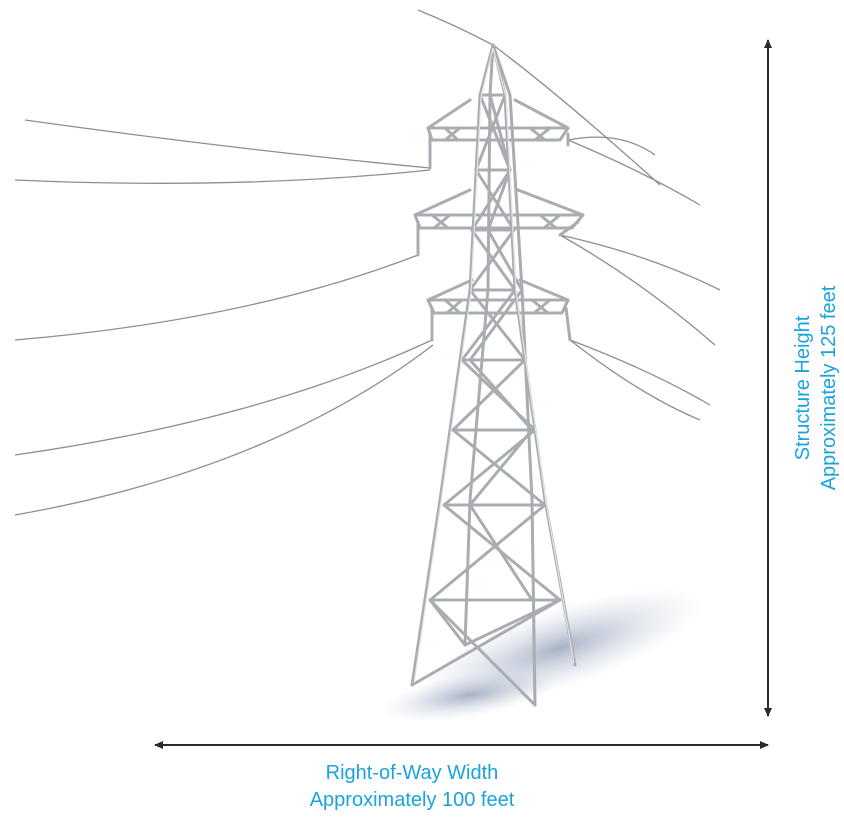 This screenshot has width=844, height=819. I want to click on structure-height-label: Structure Height Approximately 125 feet, so click(816, 388).